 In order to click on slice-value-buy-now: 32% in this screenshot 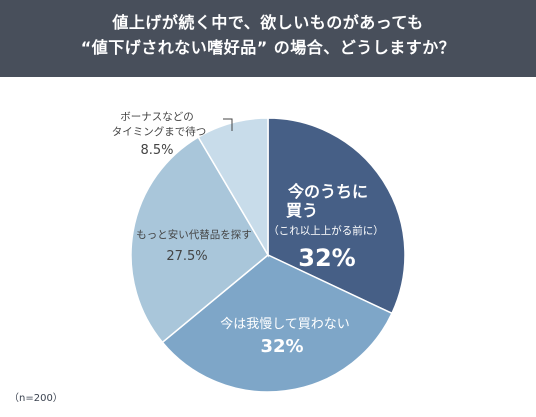, I will do `click(326, 258)`.